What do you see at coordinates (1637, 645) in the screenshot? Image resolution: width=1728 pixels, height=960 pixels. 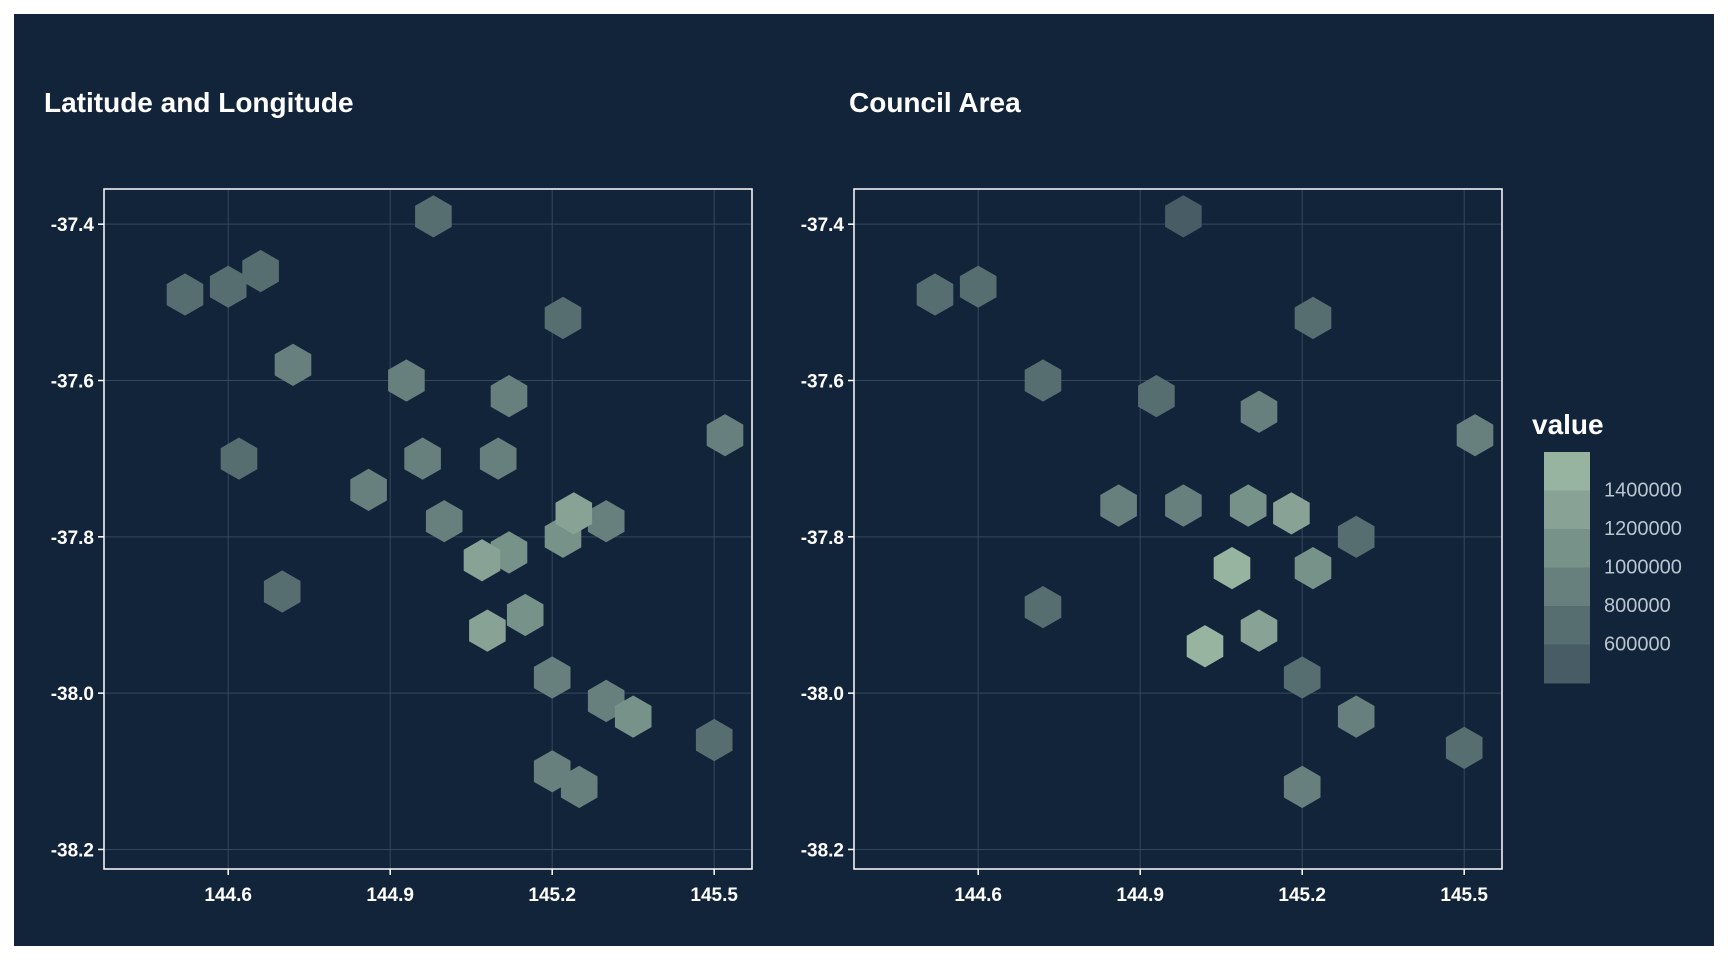 I see `legend-label: 600000` at bounding box center [1637, 645].